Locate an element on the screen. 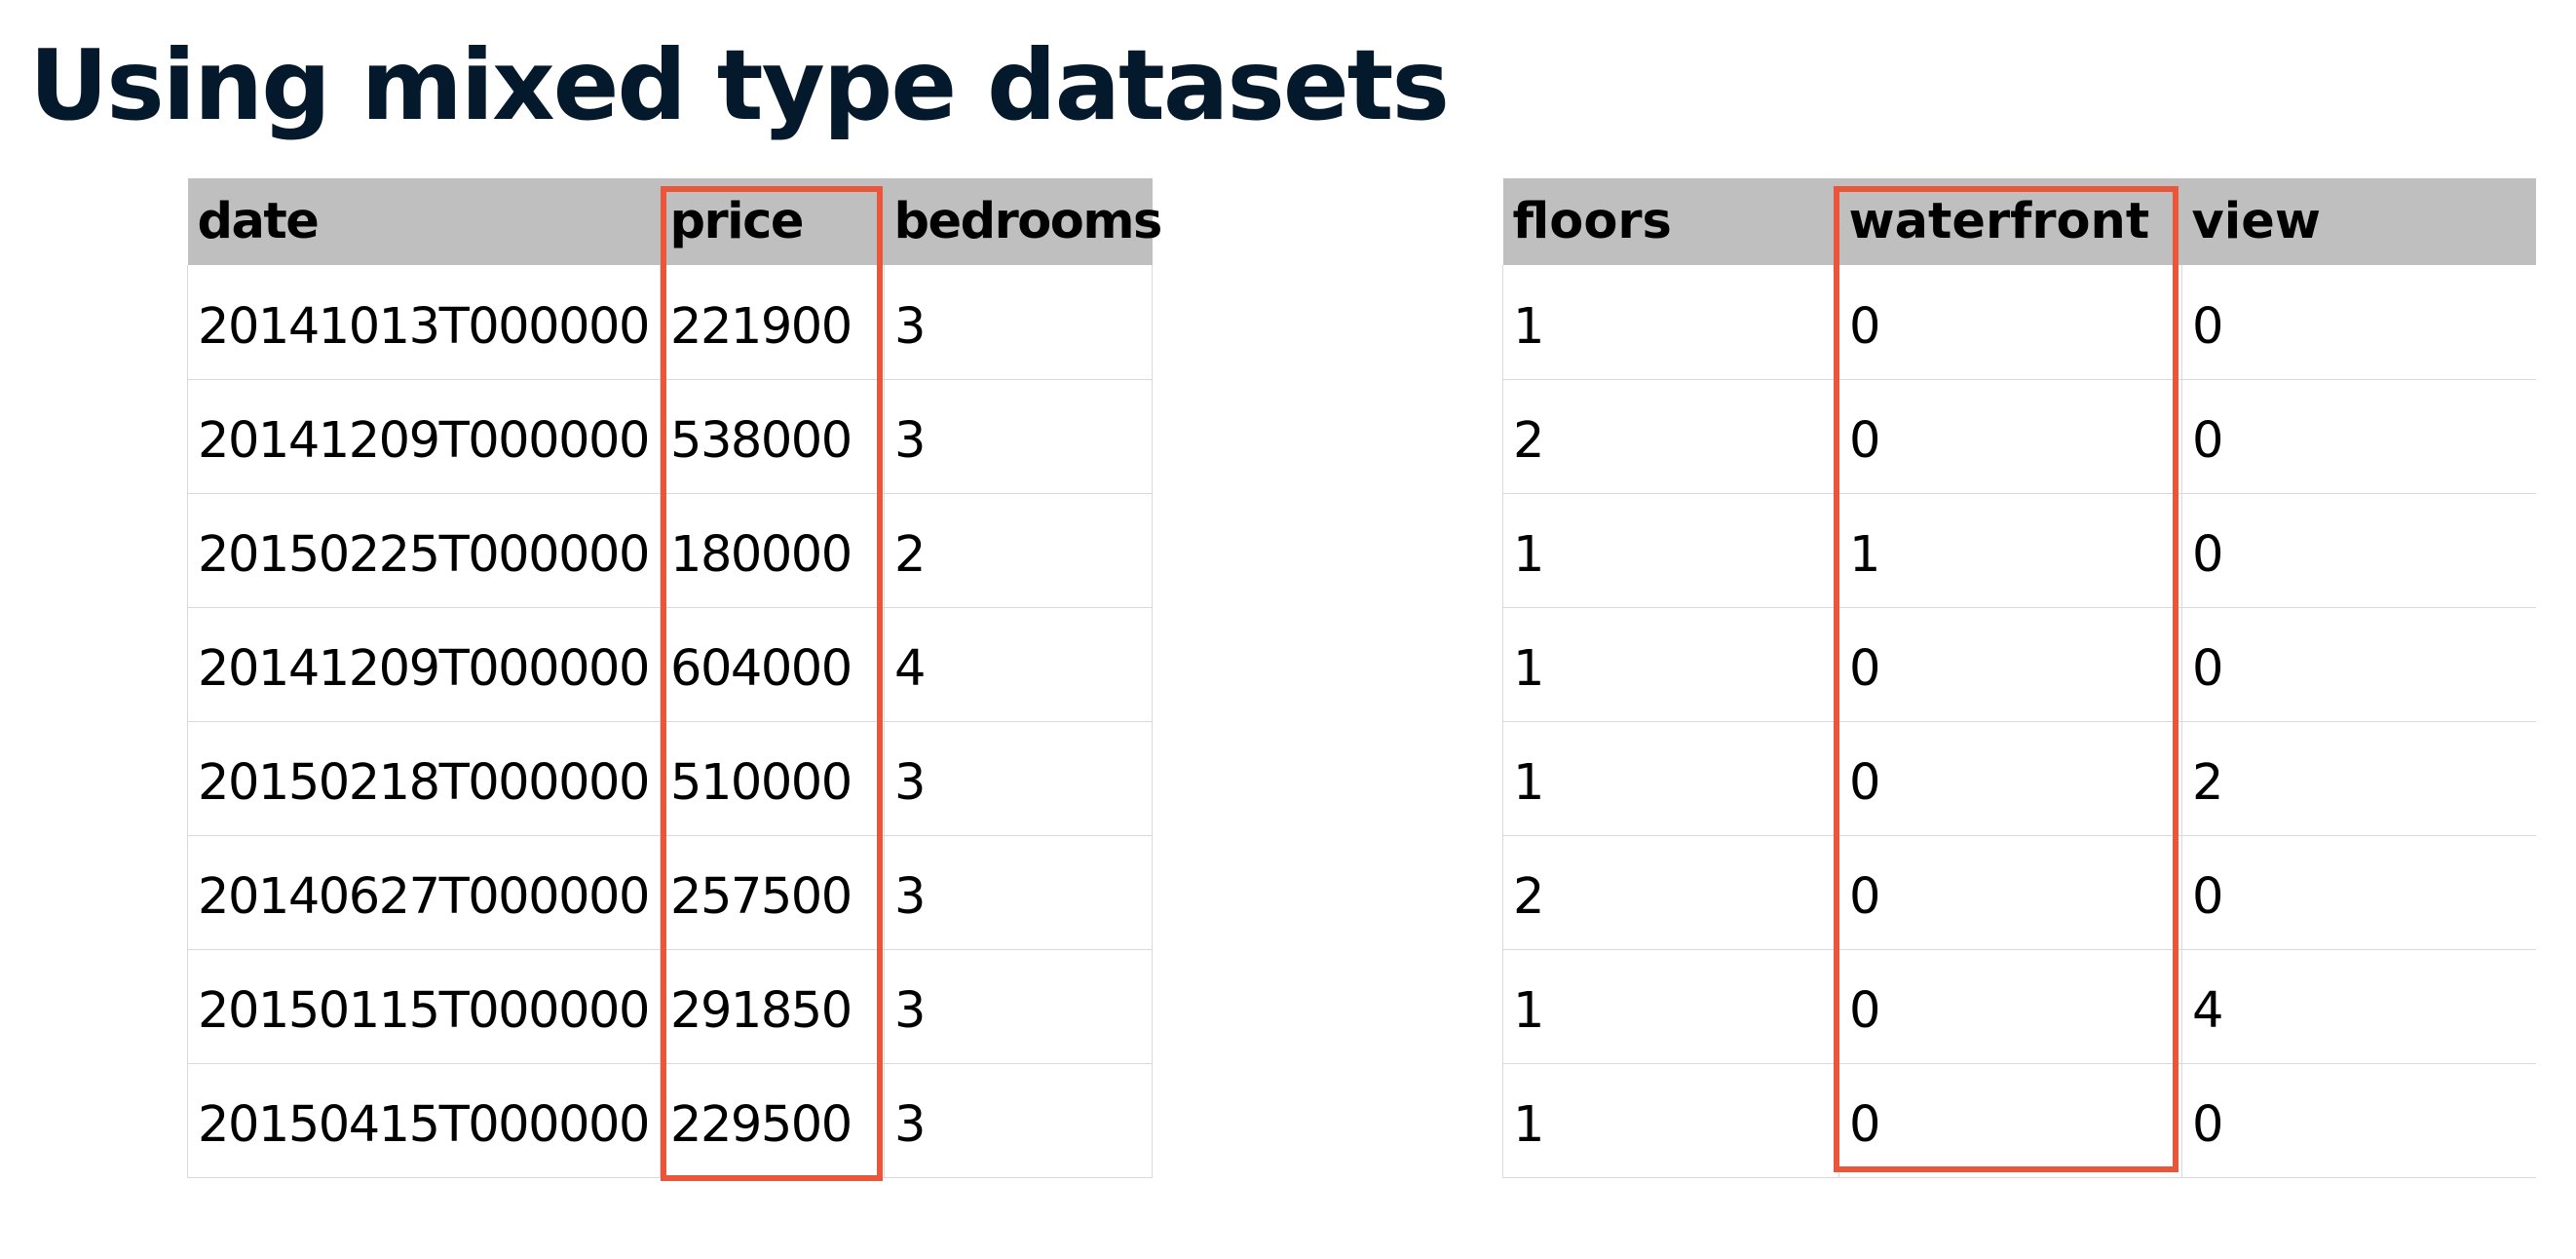  date-cell: 20141013T000000 is located at coordinates (424, 323).